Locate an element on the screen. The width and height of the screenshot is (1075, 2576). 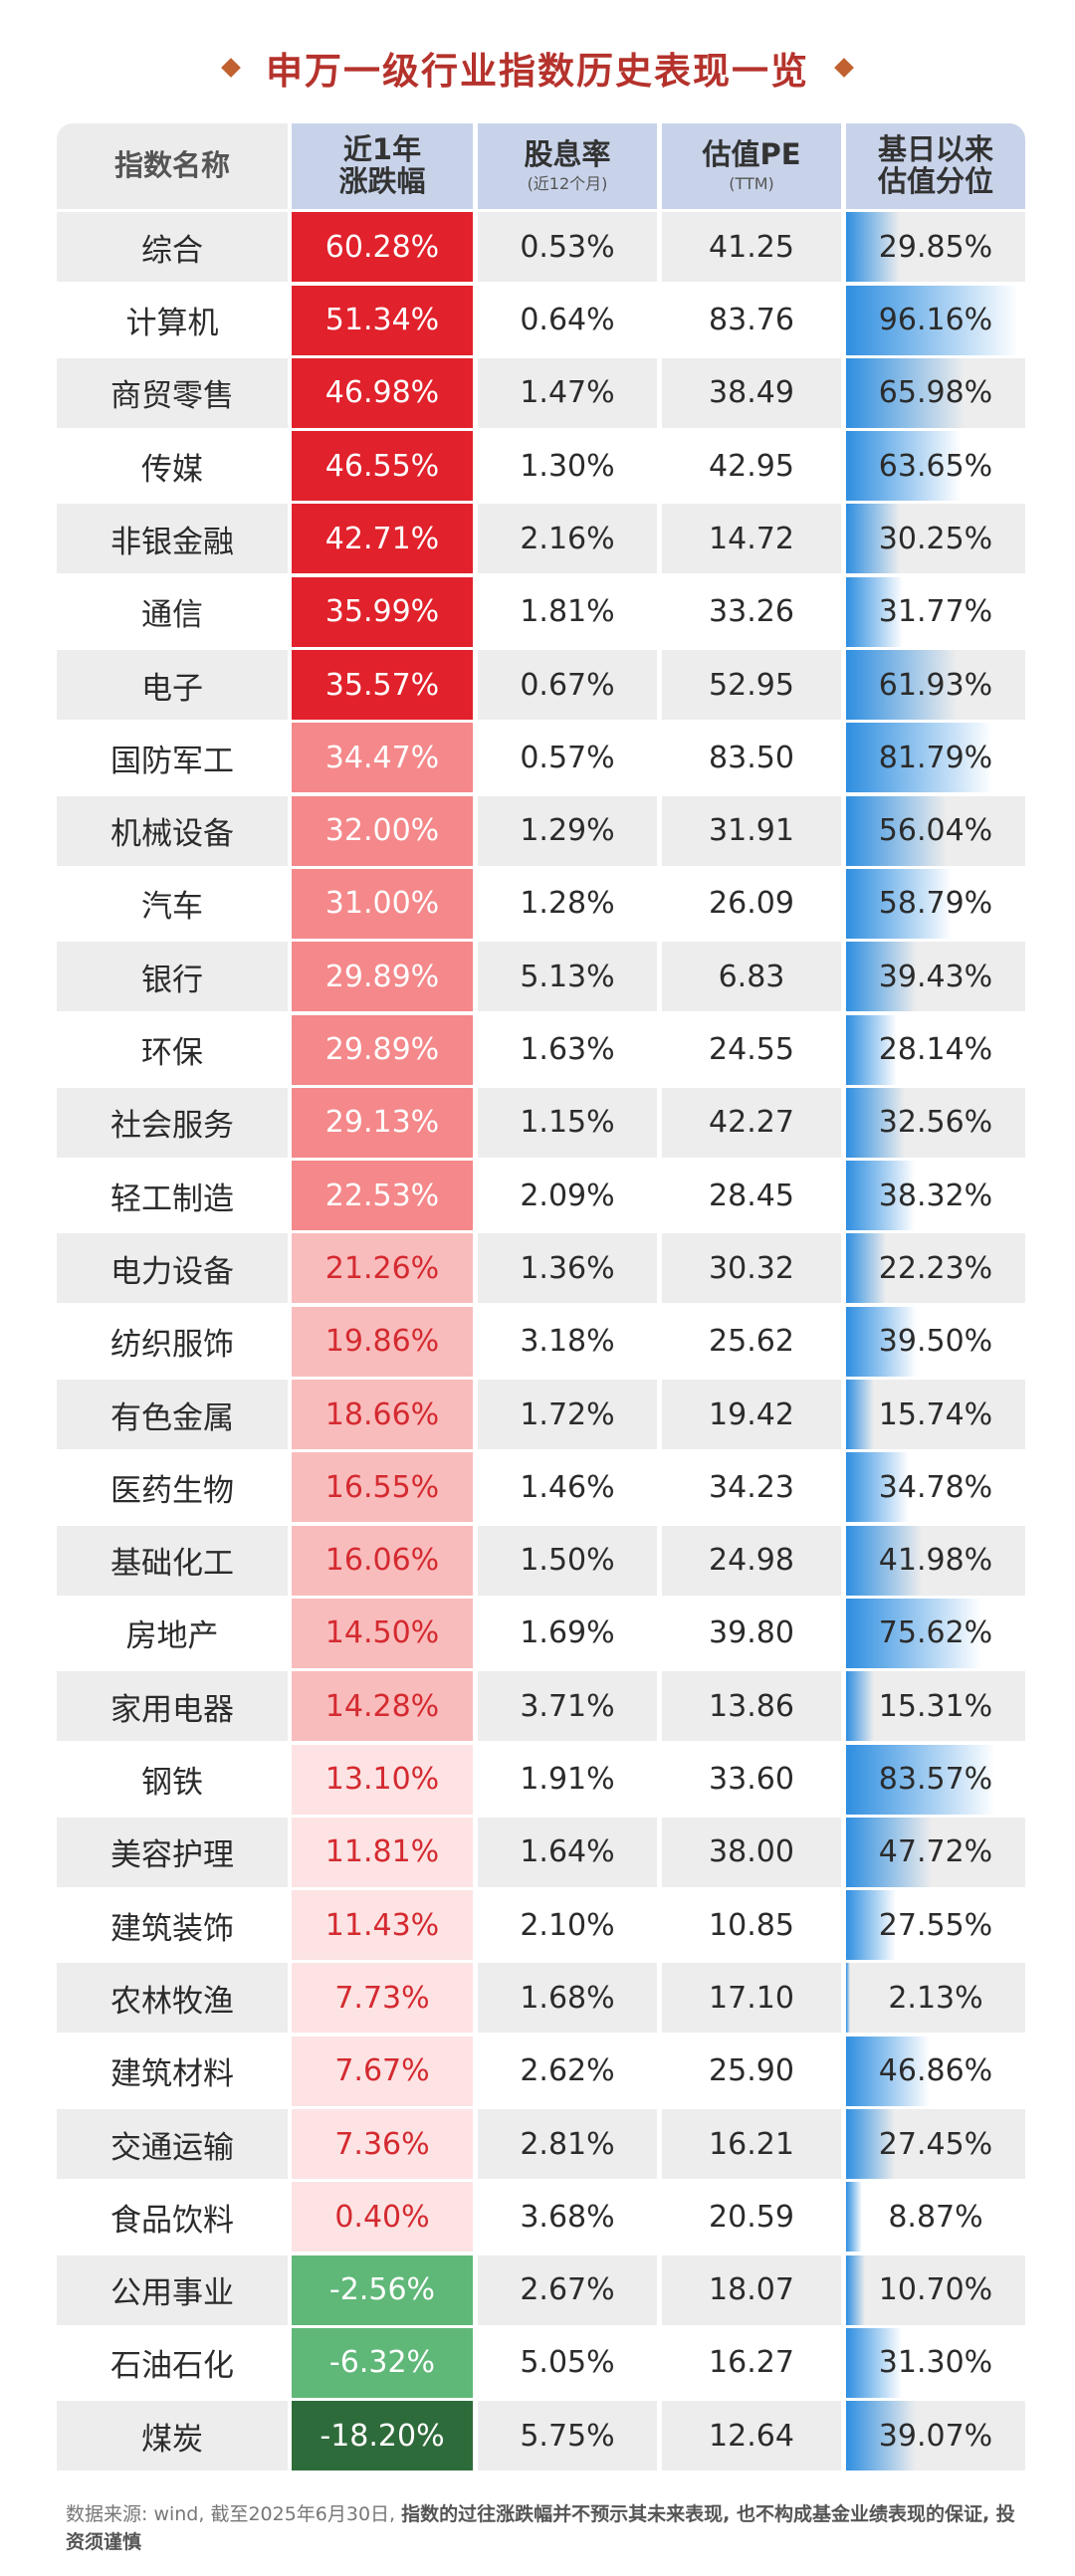
percentile-cell: 2.13% is located at coordinates (936, 1998).